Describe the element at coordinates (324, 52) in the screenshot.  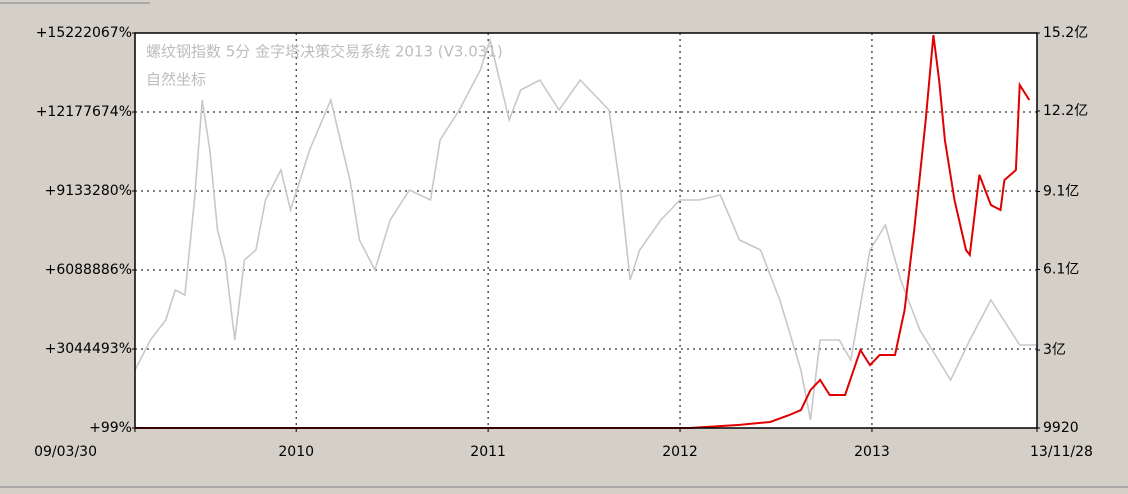
I see `chart-title: 螺纹钢指数 5分 金字塔决策交易系统 2013 (V3.031)` at that location.